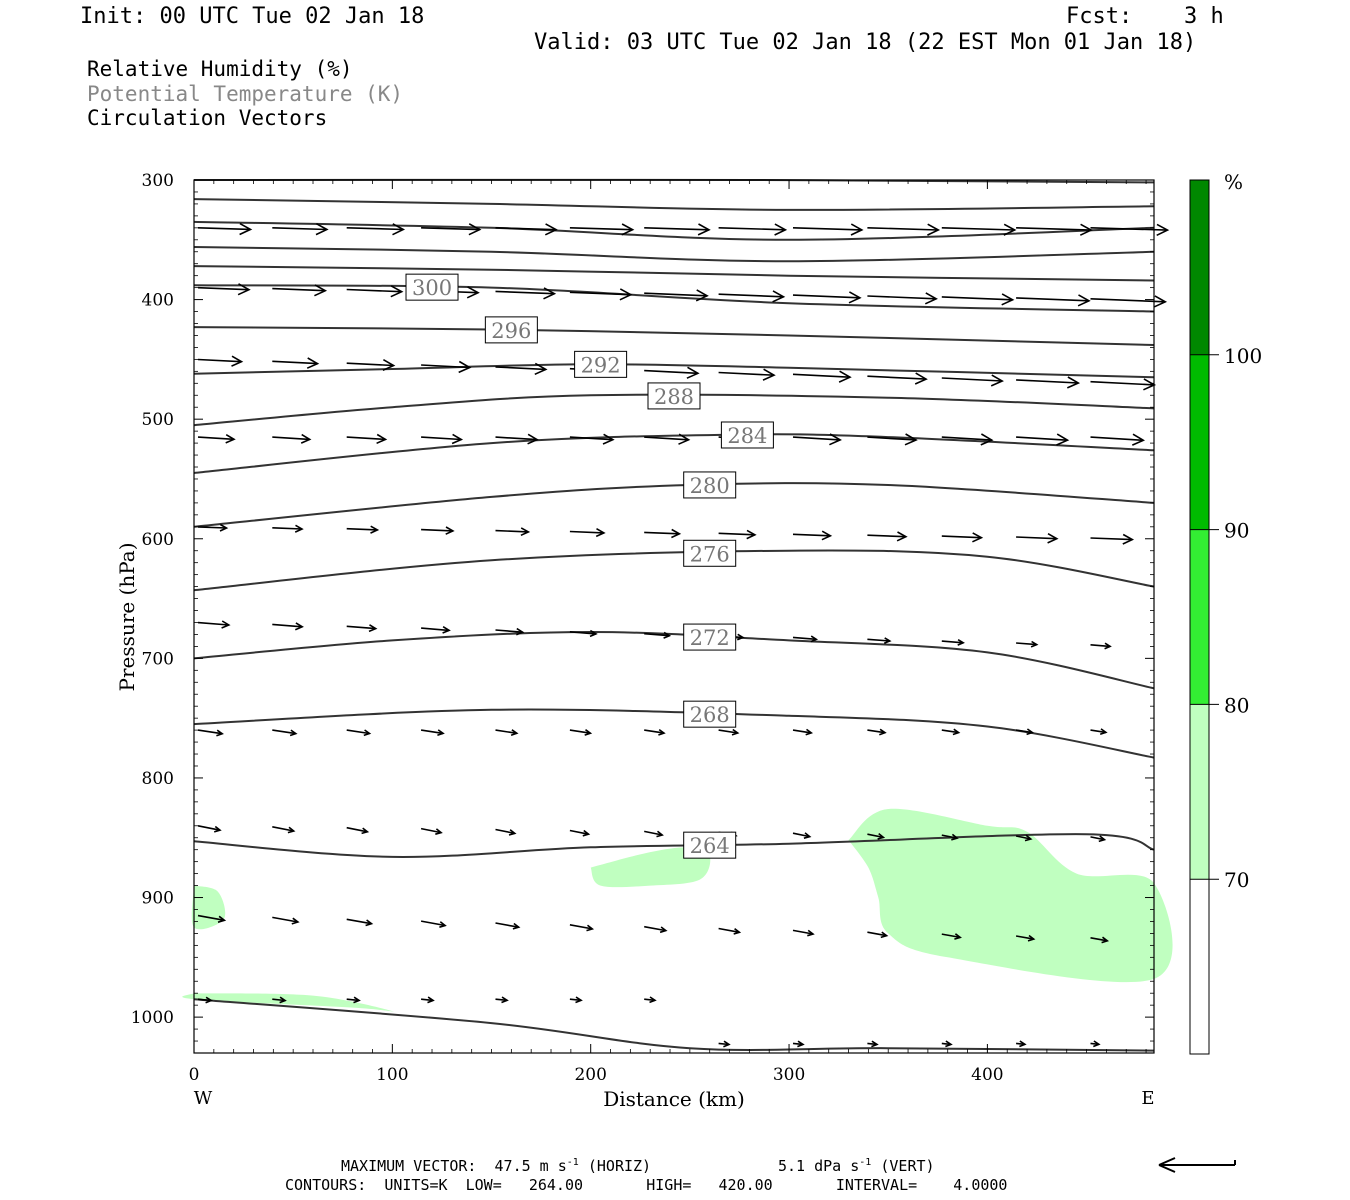  Describe the element at coordinates (747, 436) in the screenshot. I see `contour-label-text: 284` at that location.